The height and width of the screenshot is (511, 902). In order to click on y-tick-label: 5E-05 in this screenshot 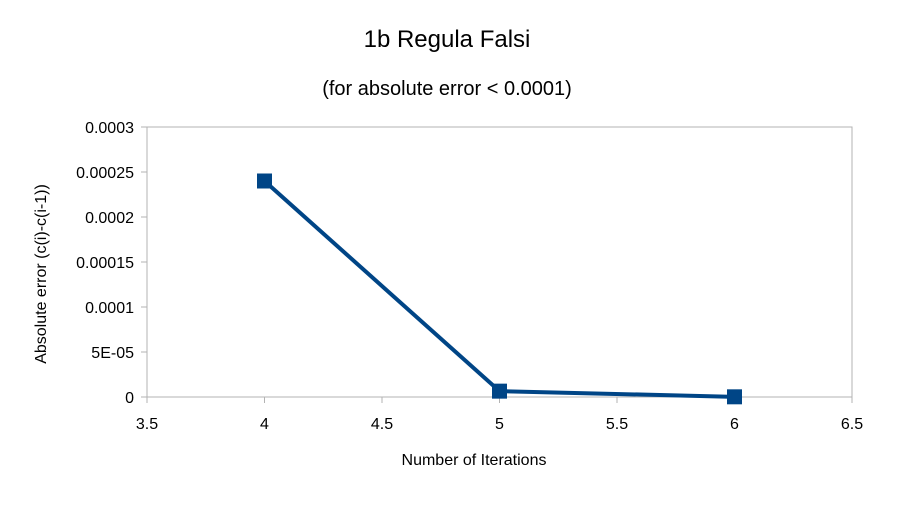, I will do `click(112, 353)`.